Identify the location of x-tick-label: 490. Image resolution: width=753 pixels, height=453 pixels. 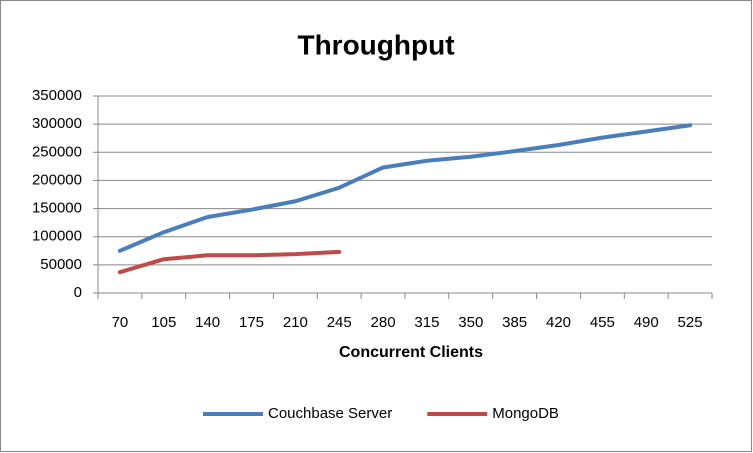
(646, 322).